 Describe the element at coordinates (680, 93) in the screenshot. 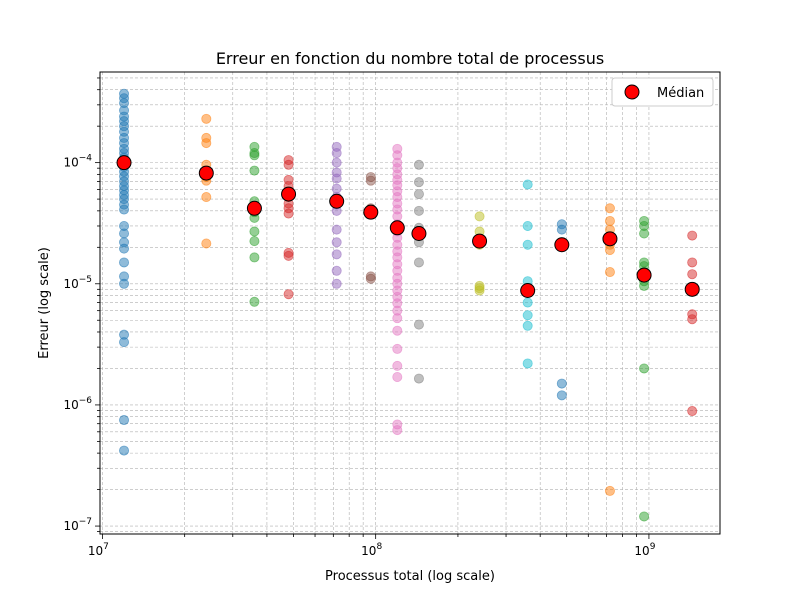

I see `legend-median-label: Médian` at that location.